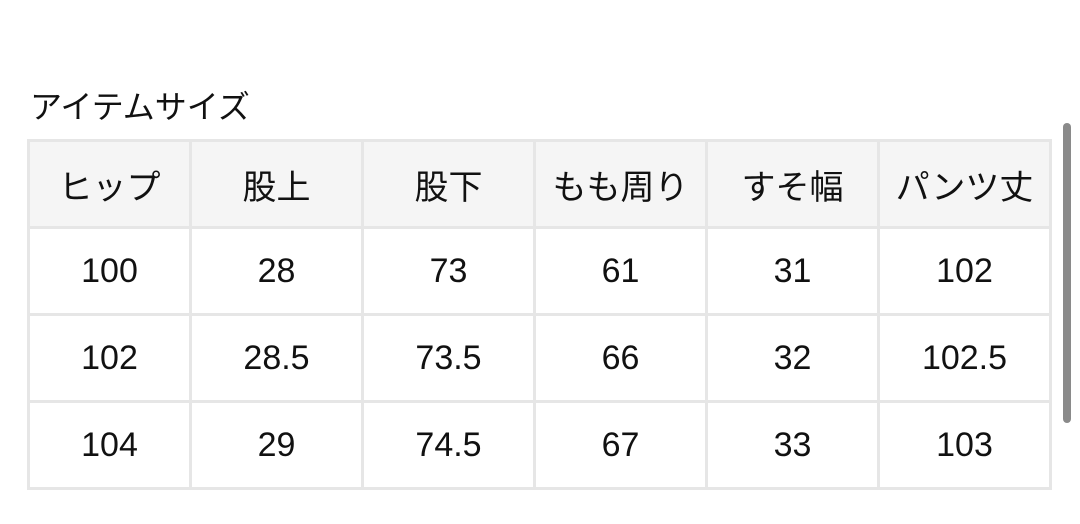 The height and width of the screenshot is (524, 1080). Describe the element at coordinates (620, 184) in the screenshot. I see `header-thigh: もも周り` at that location.